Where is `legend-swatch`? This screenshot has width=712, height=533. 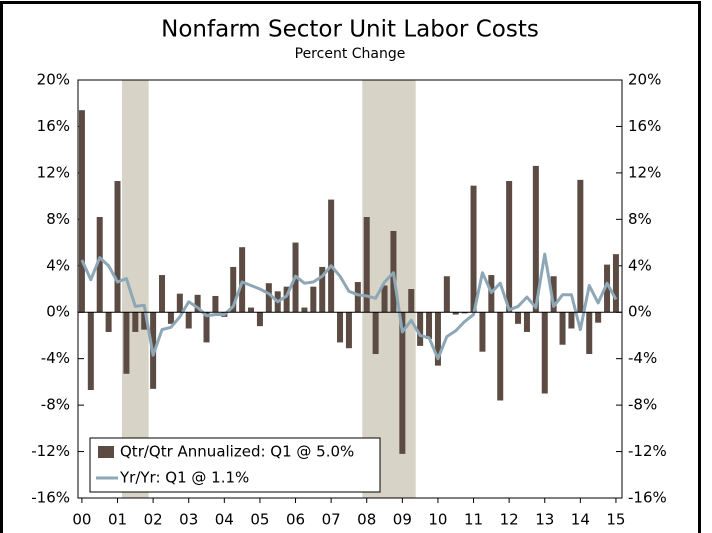
legend-swatch is located at coordinates (106, 452).